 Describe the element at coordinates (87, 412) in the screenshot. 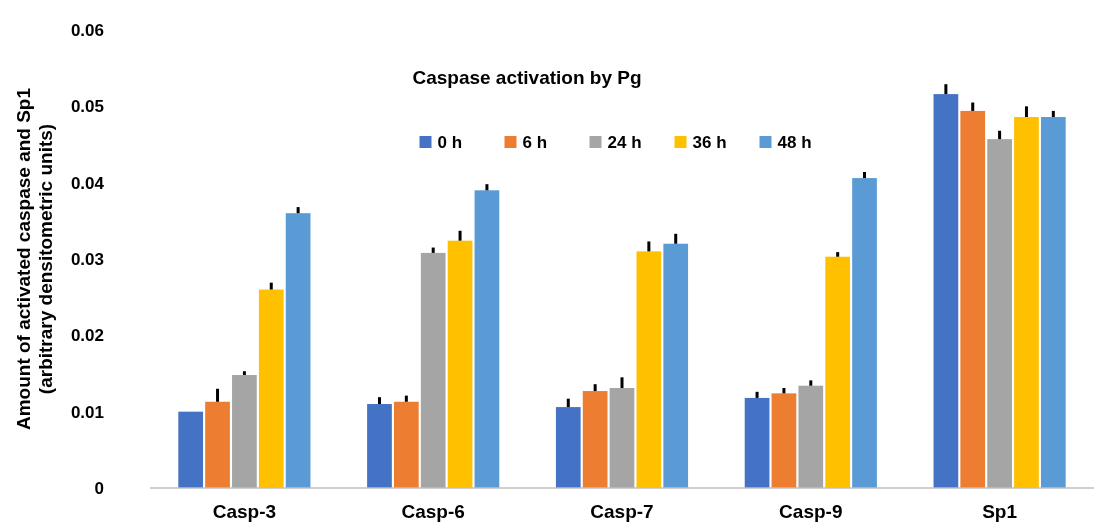

I see `y-tick-label: 0.01` at that location.